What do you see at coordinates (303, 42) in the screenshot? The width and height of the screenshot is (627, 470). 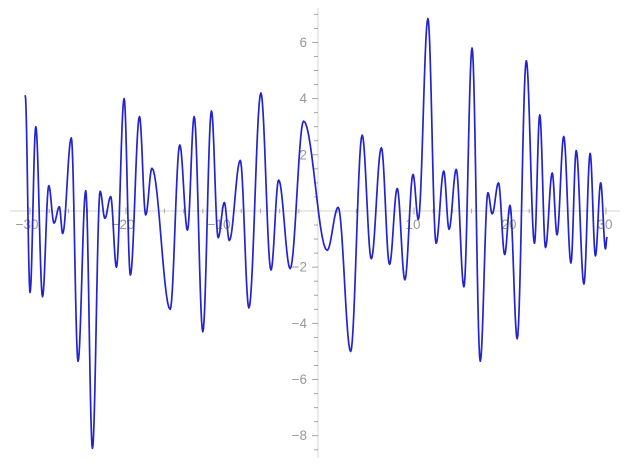 I see `y-tick-label: 6` at bounding box center [303, 42].